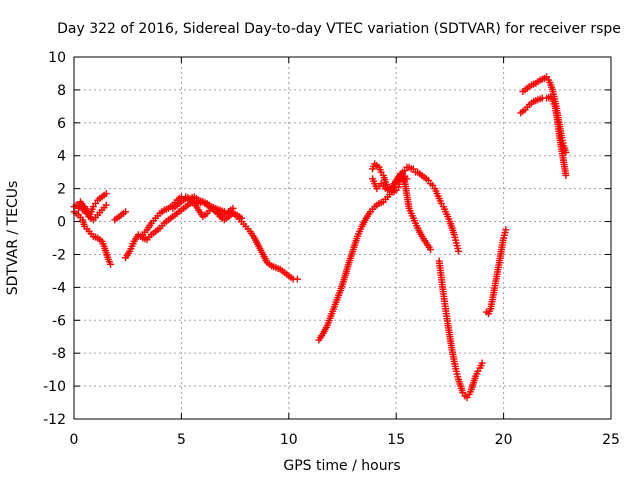  Describe the element at coordinates (61, 190) in the screenshot. I see `y-tick-label: 2` at that location.